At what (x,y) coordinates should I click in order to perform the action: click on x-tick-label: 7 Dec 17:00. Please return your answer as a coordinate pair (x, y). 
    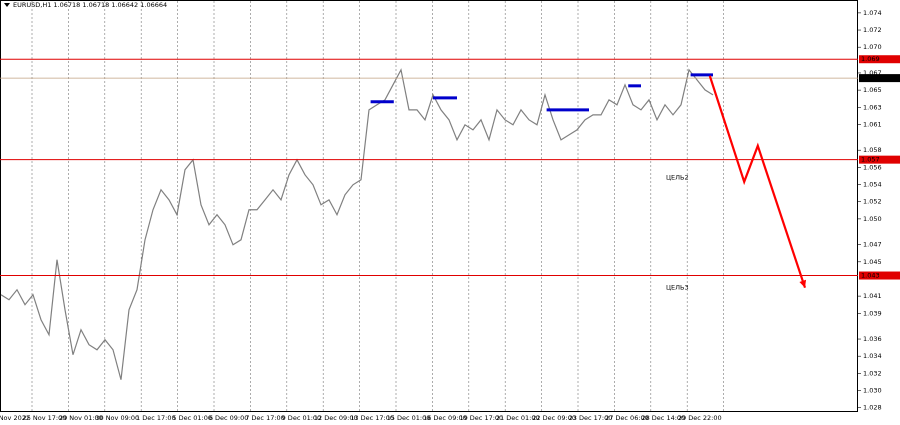
    Looking at the image, I should click on (265, 418).